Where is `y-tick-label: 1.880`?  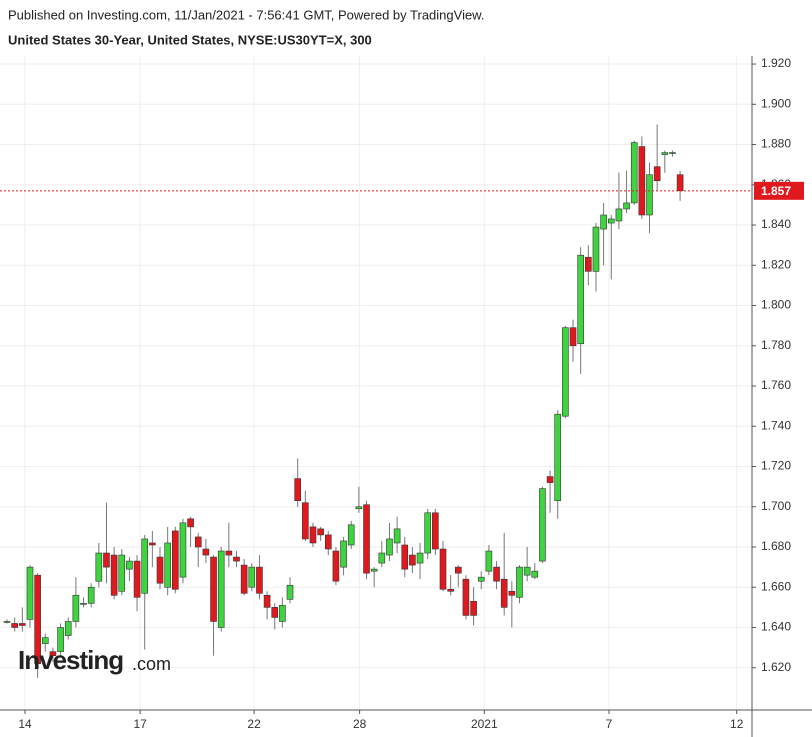 y-tick-label: 1.880 is located at coordinates (776, 144).